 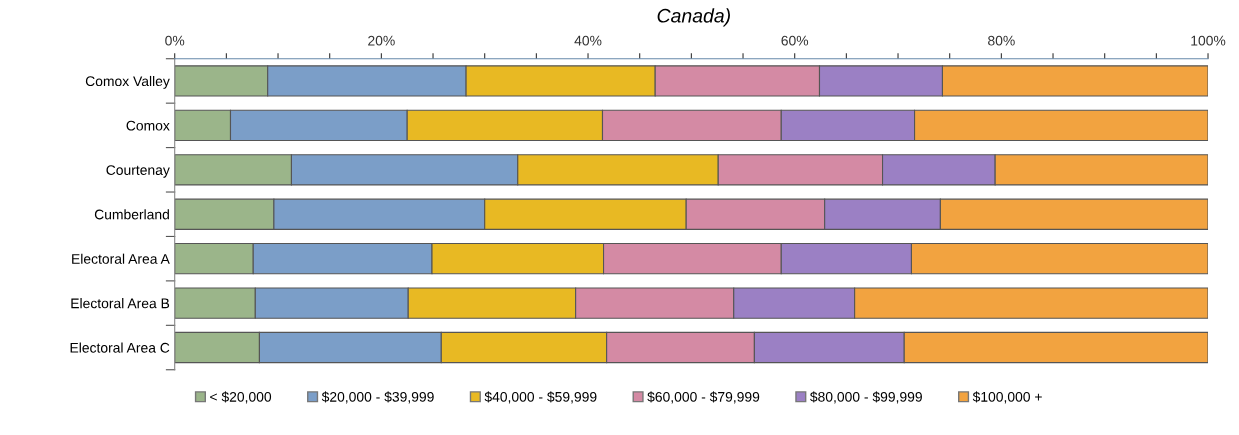 I want to click on y-tick-label: Electoral Area C, so click(x=120, y=347).